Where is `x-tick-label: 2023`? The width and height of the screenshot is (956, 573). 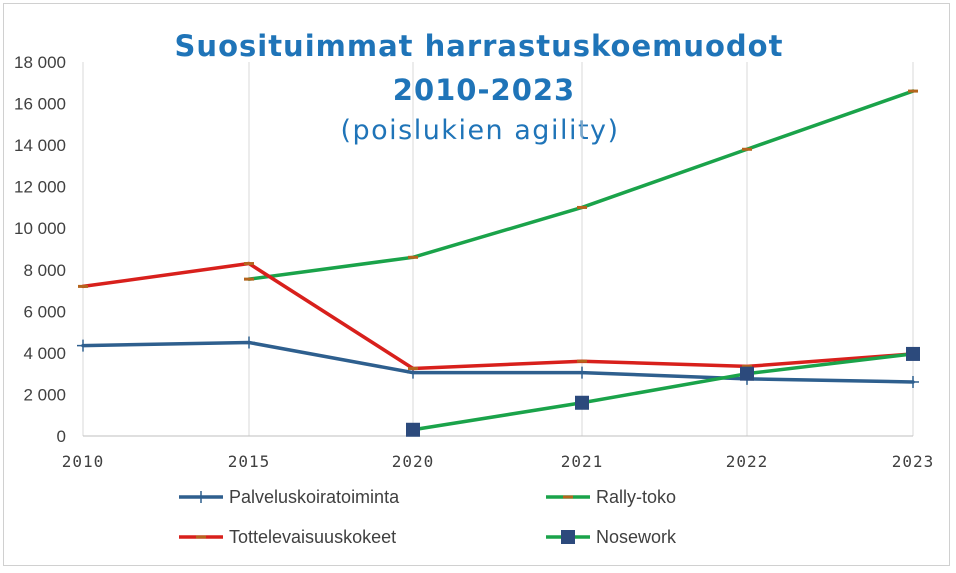 x-tick-label: 2023 is located at coordinates (913, 461).